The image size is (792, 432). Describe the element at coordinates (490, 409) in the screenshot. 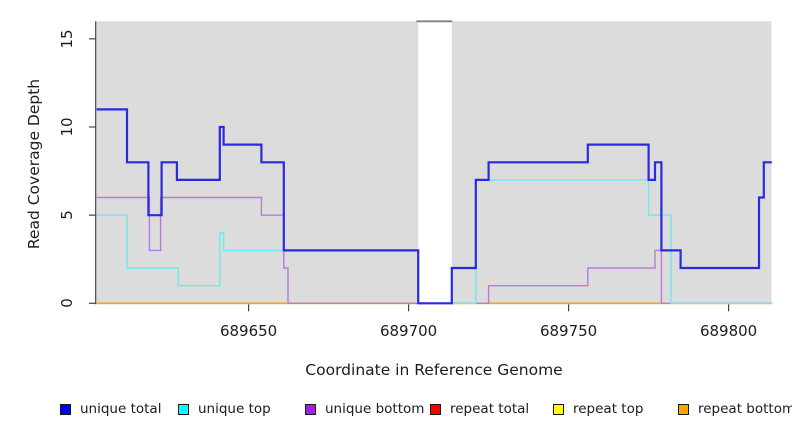

I see `legend-label: repeat total` at that location.